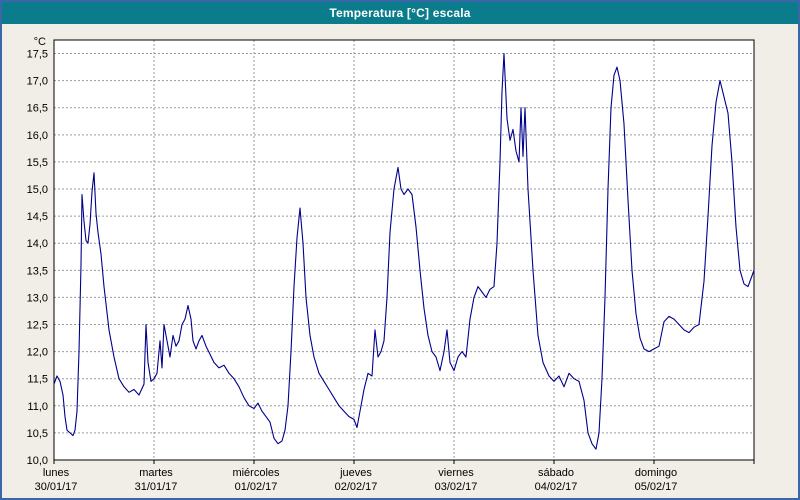 This screenshot has height=500, width=800. What do you see at coordinates (656, 487) in the screenshot?
I see `x-date-label: 05/02/17` at bounding box center [656, 487].